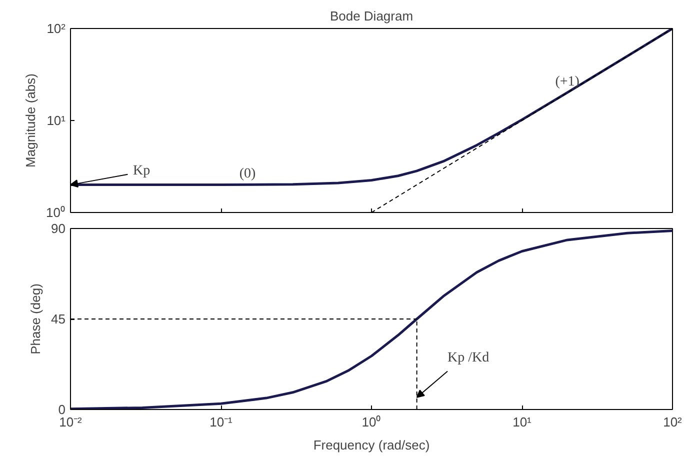 Image resolution: width=693 pixels, height=459 pixels. What do you see at coordinates (71, 422) in the screenshot?
I see `x-tick-label: 10⁻²` at bounding box center [71, 422].